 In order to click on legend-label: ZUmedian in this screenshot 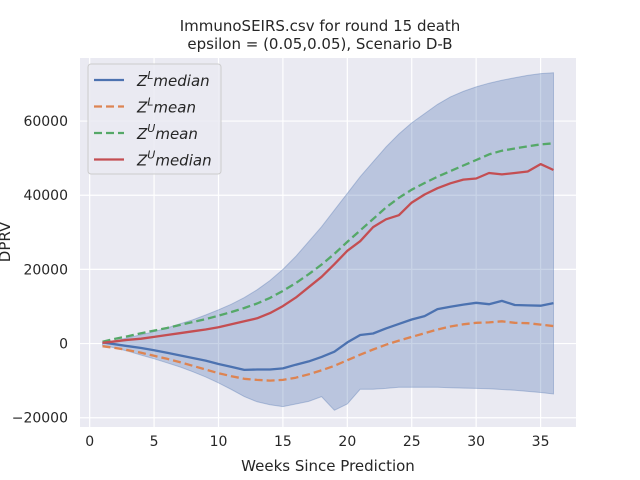, I will do `click(174, 159)`.